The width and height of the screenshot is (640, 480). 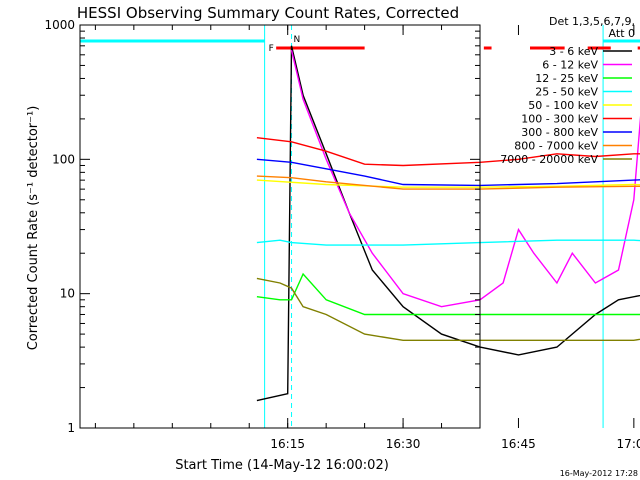 What do you see at coordinates (297, 40) in the screenshot?
I see `flag-label-night: N` at bounding box center [297, 40].